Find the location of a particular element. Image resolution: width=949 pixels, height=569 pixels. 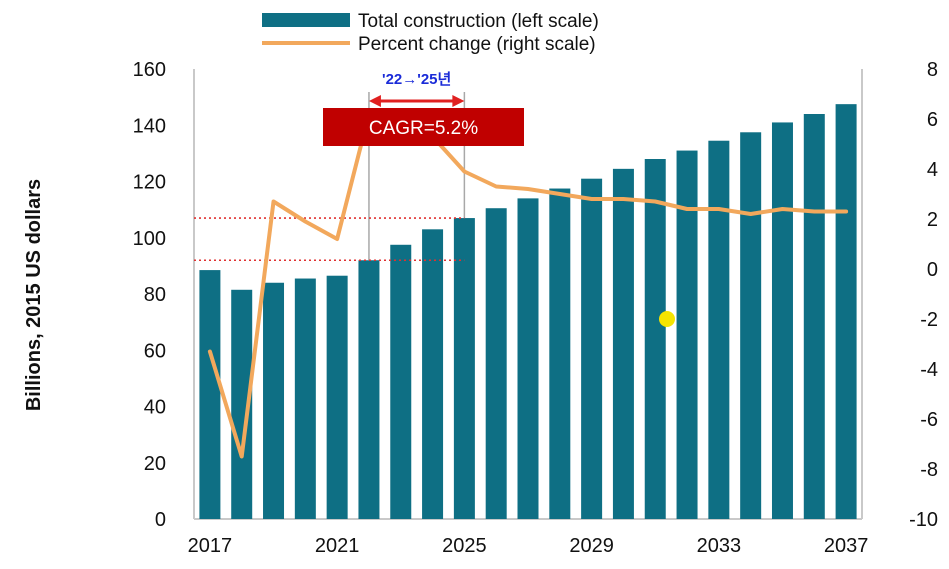

bar-2037 is located at coordinates (846, 311).